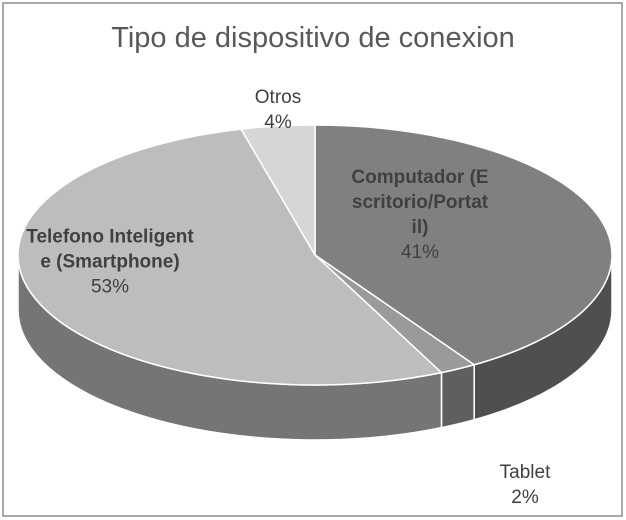 The image size is (626, 520). I want to click on data-label: Telefono Inteligente (Smartphone) 53%, so click(110, 262).